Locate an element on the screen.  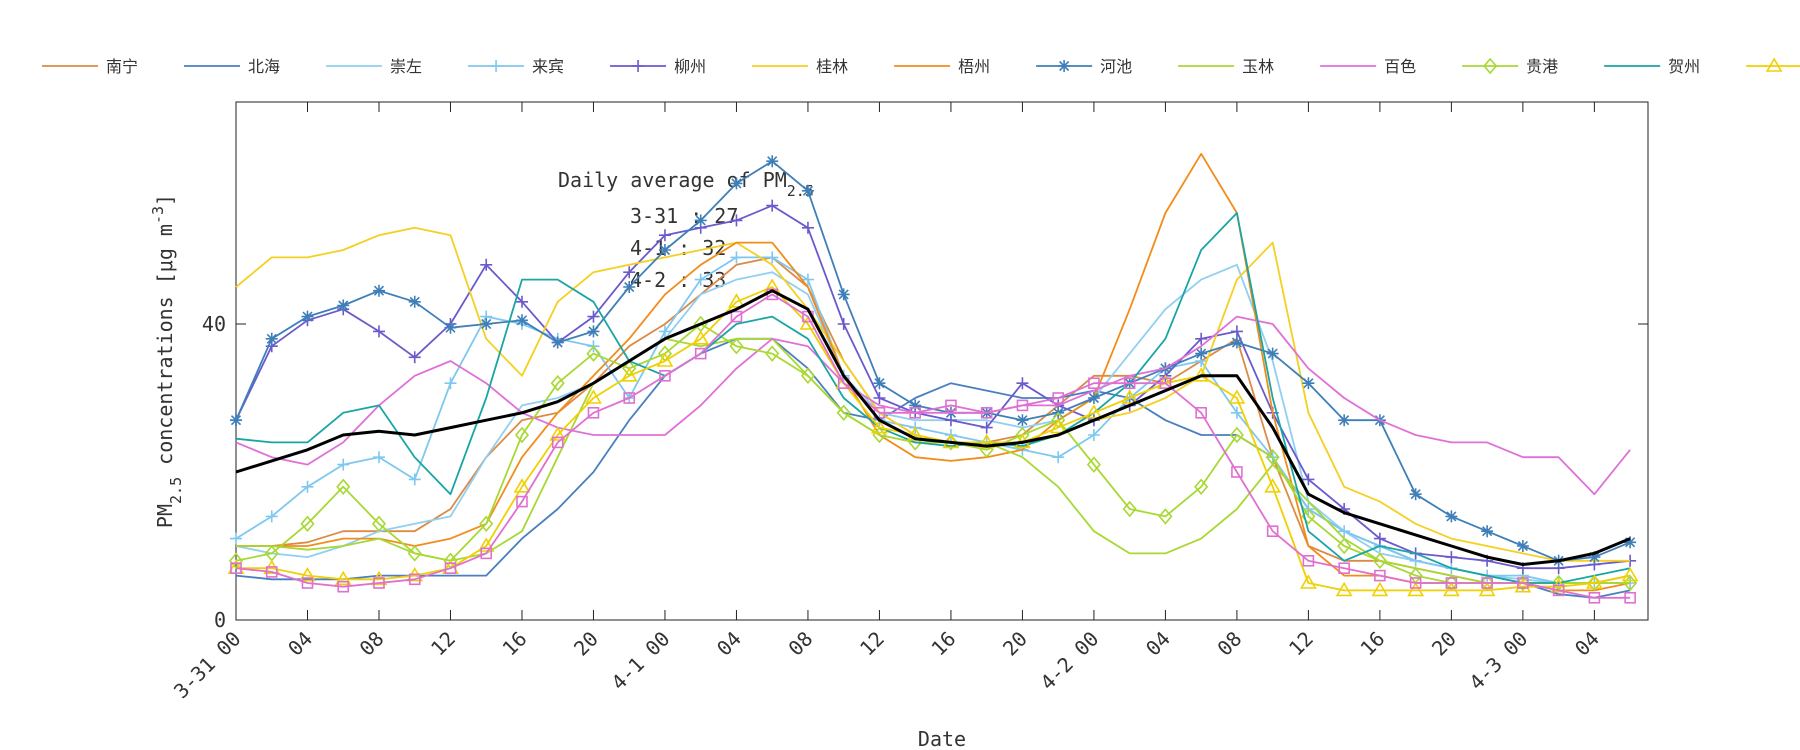
legend-marker-shape is located at coordinates (1490, 66).